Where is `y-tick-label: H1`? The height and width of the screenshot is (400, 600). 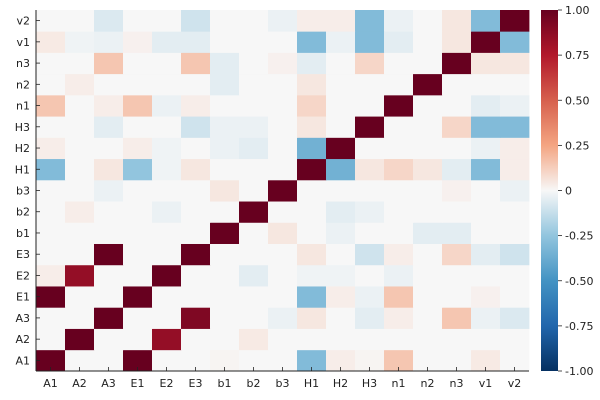
y-tick-label: H1 is located at coordinates (22, 169).